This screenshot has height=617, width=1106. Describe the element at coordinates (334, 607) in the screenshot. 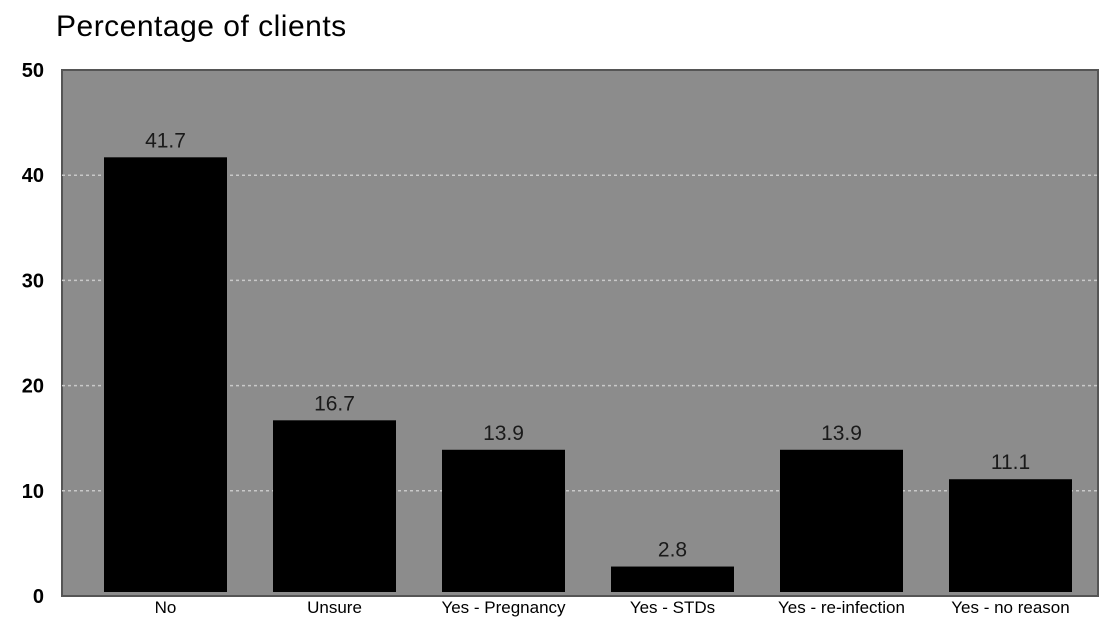

I see `x-tick-label: Unsure` at that location.